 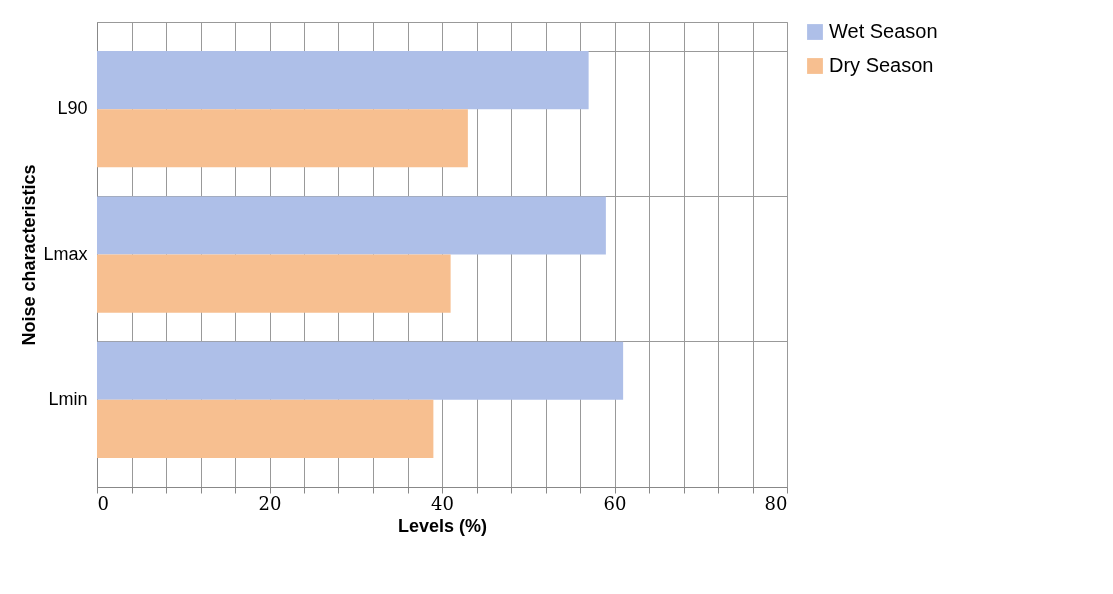 I want to click on y-tick-label: Lmin, so click(x=68, y=398).